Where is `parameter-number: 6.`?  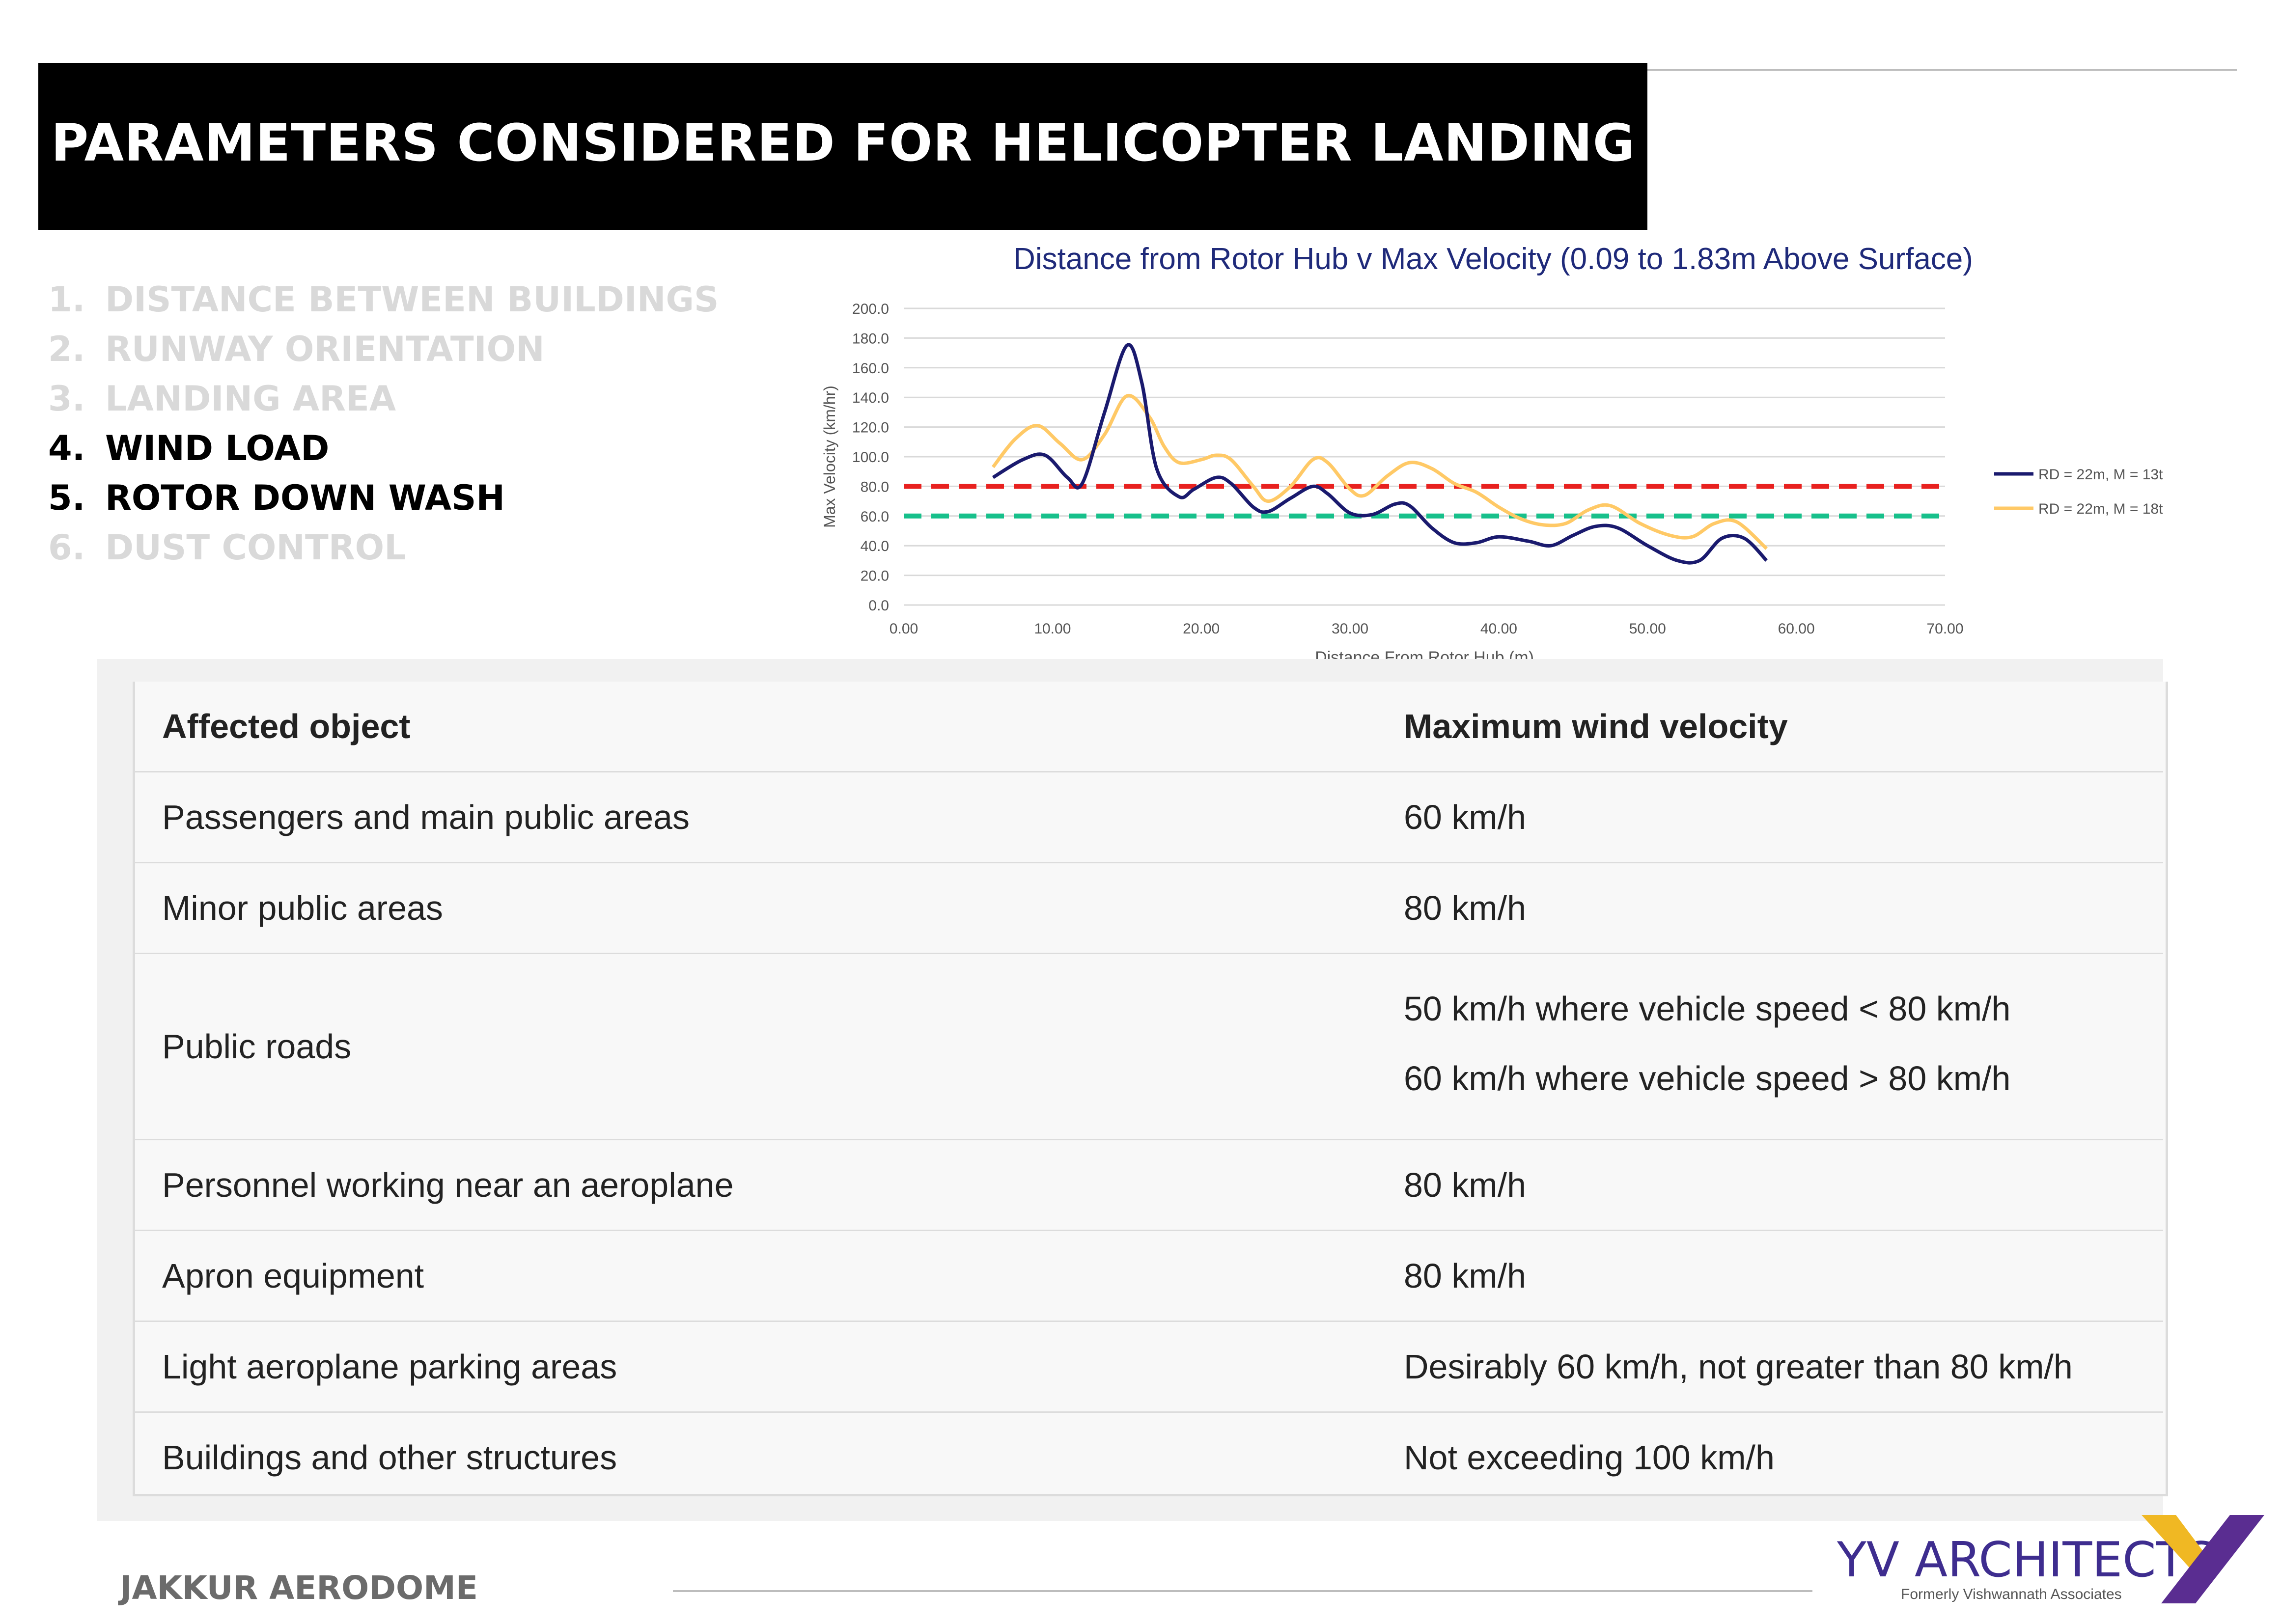
parameter-number: 6. is located at coordinates (66, 547).